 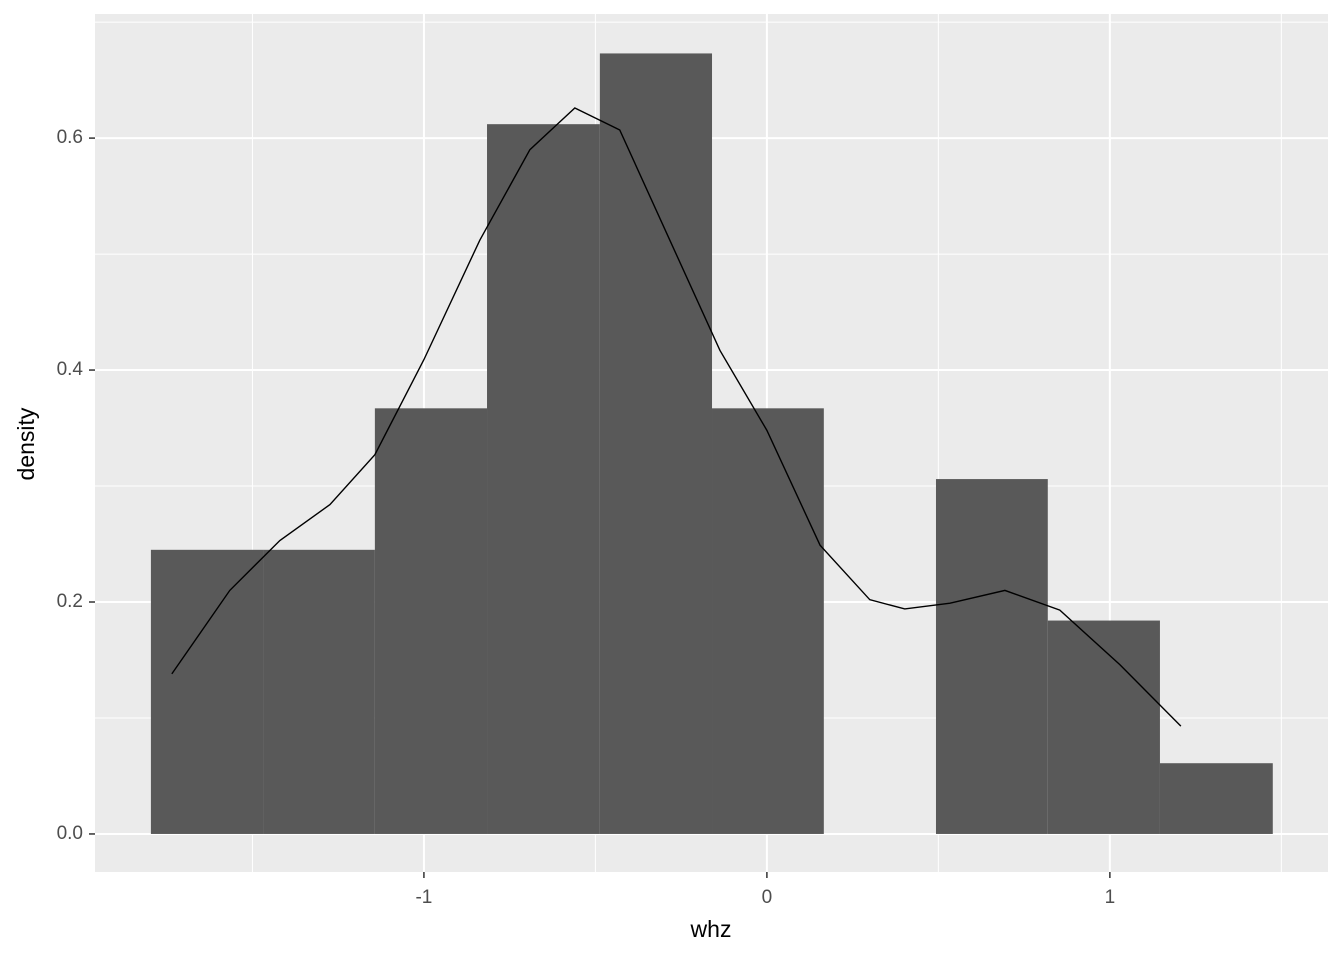 I want to click on y-tick-label: 0.6, so click(x=70, y=137).